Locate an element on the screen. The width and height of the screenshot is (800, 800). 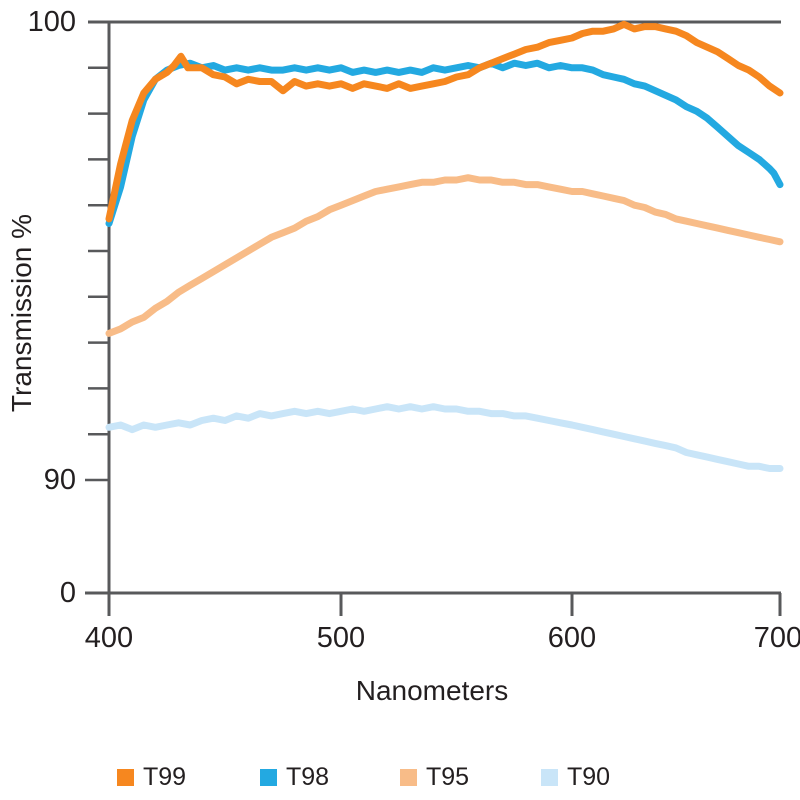
legend-swatch-t95 is located at coordinates (408, 777).